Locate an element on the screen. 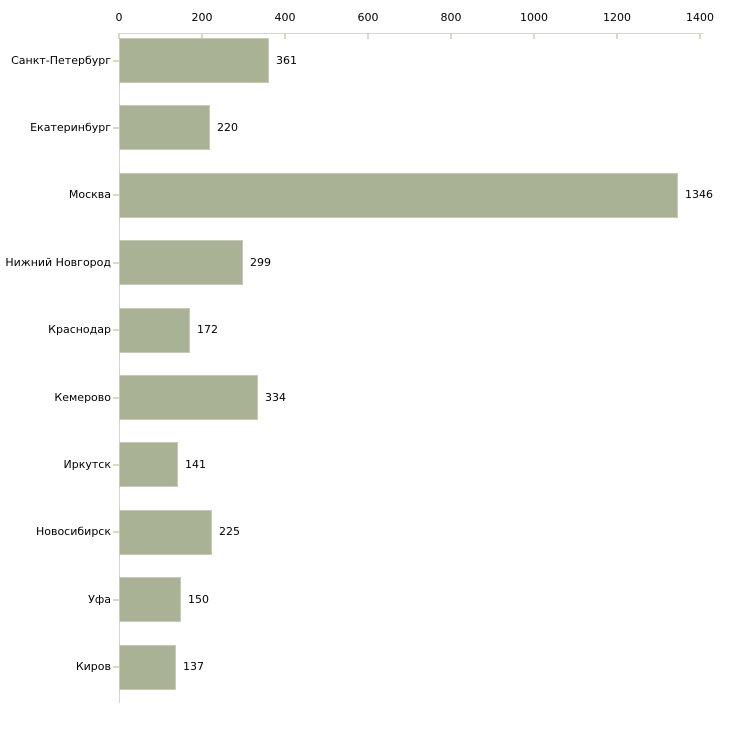 The width and height of the screenshot is (730, 730). category-label: Москва is located at coordinates (89, 195).